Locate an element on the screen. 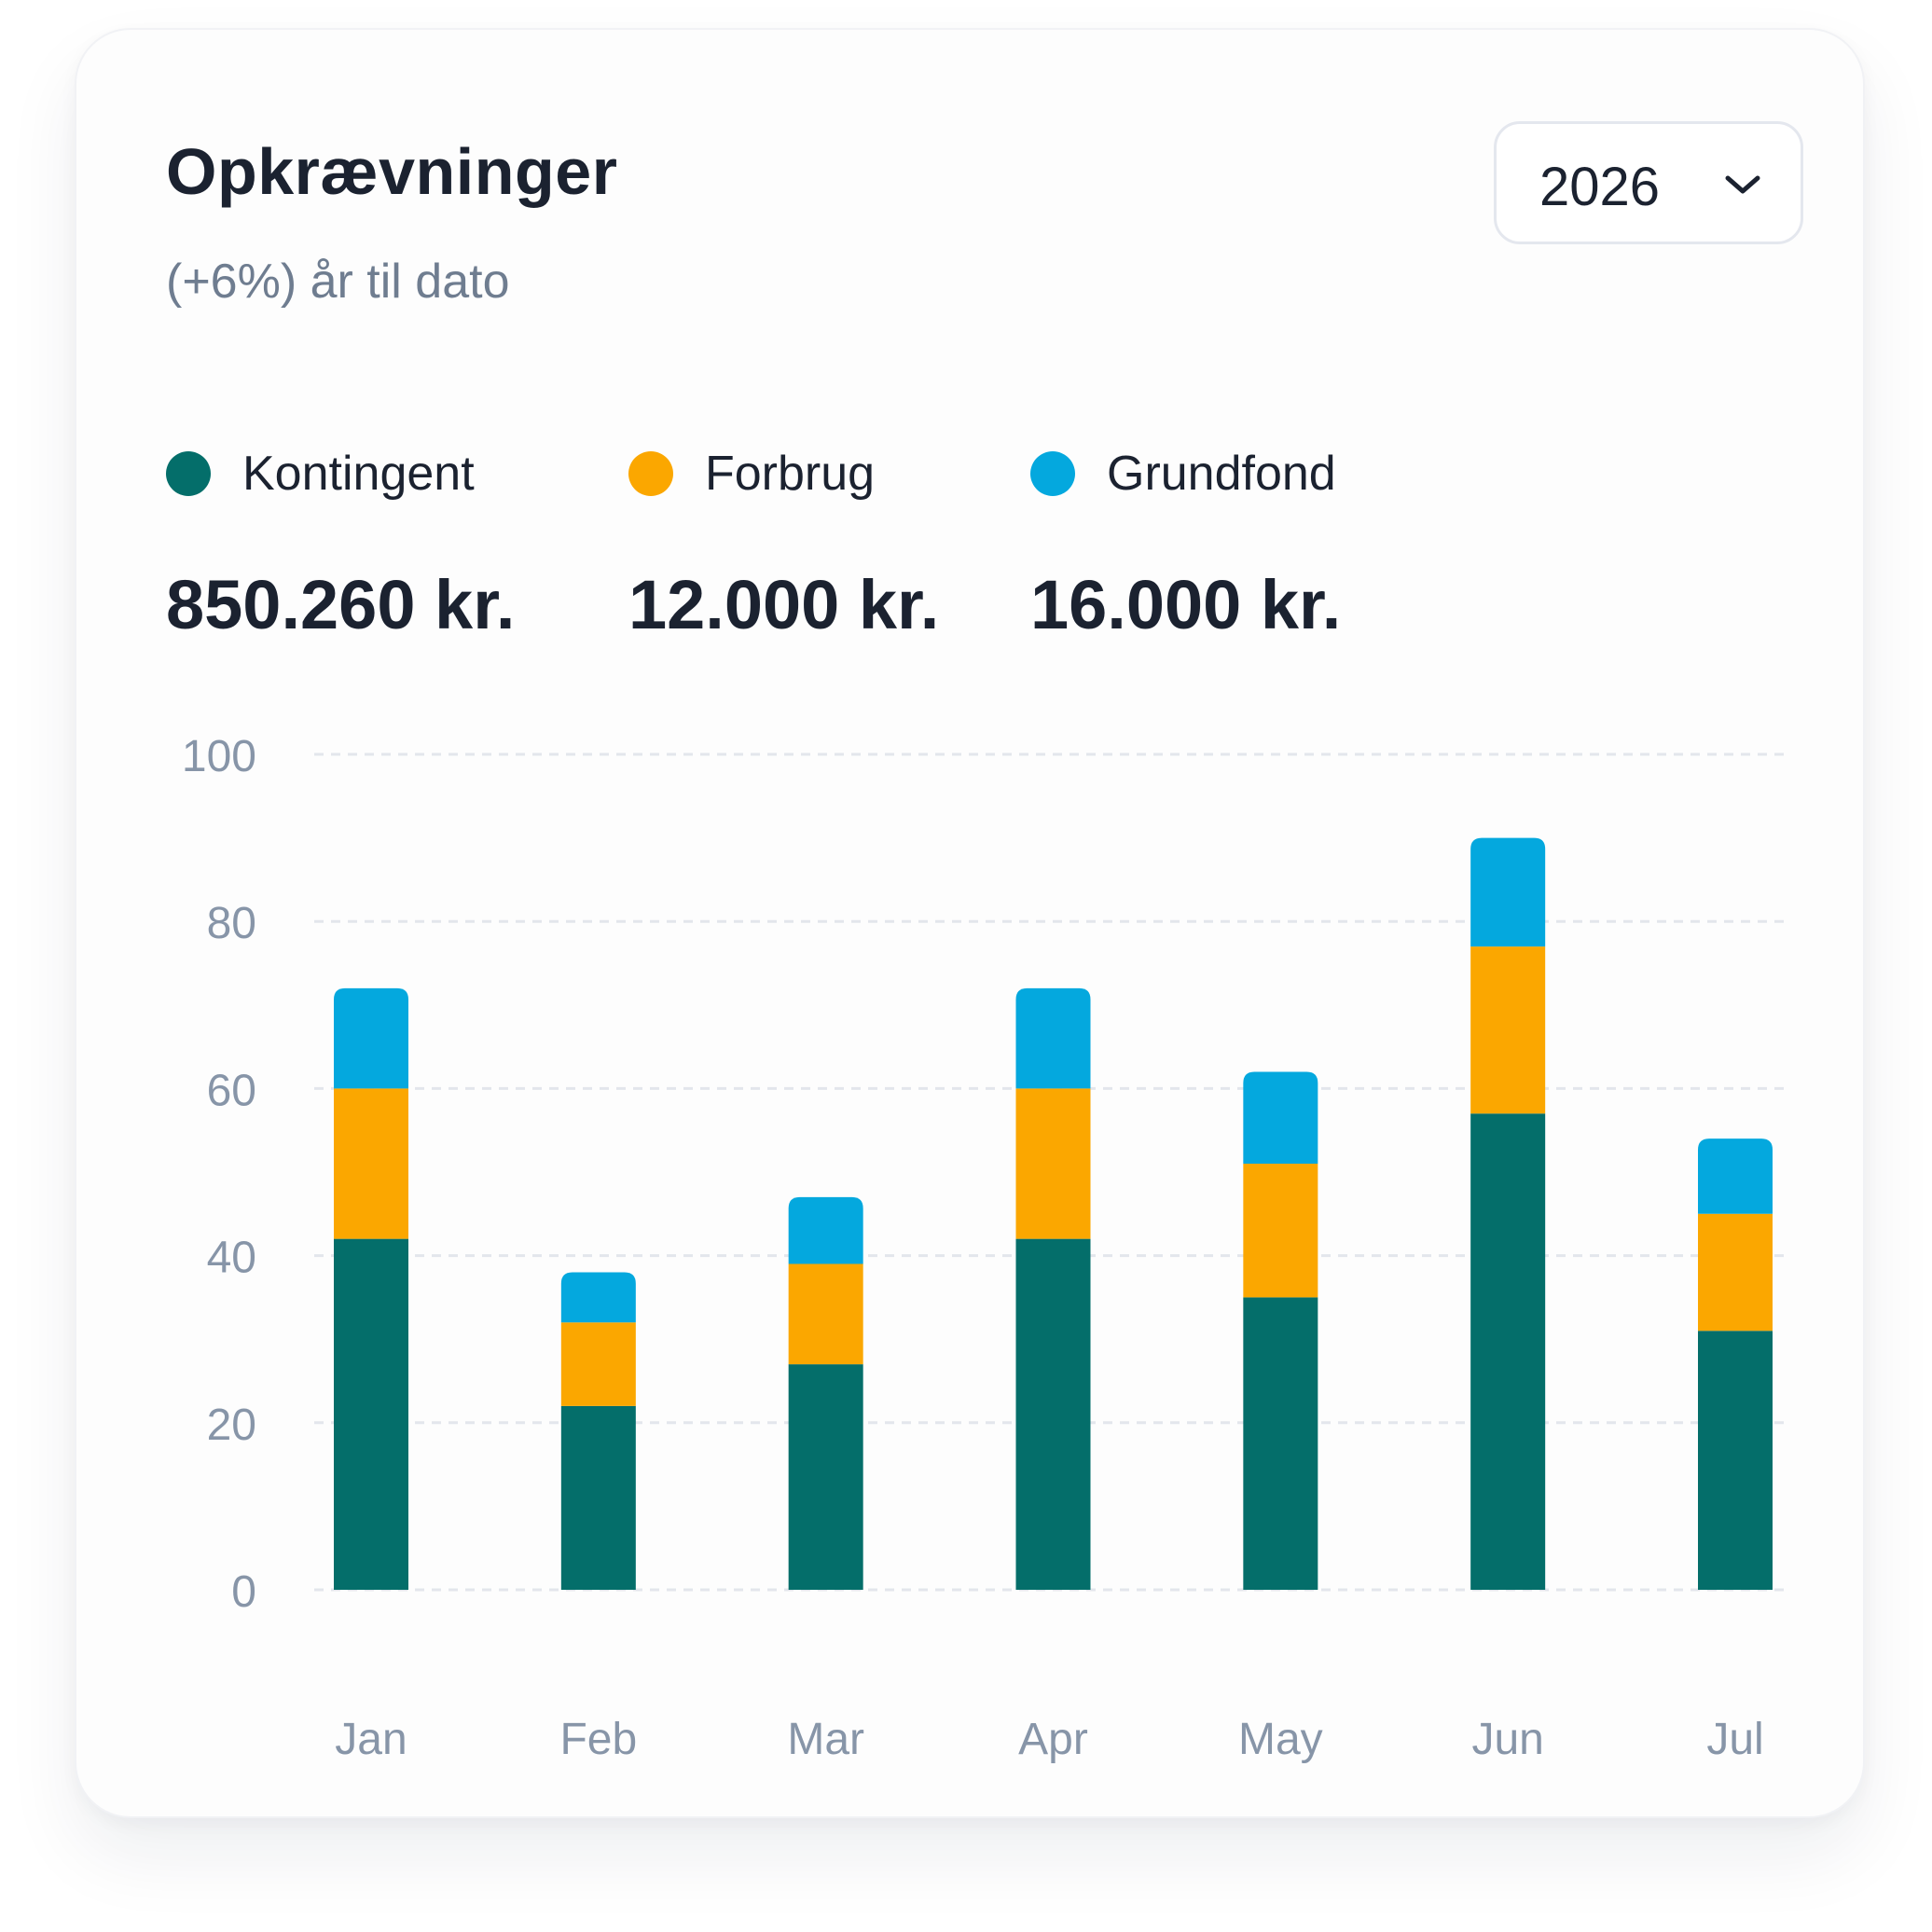 The height and width of the screenshot is (1932, 1932). card-title: Opkrævninger is located at coordinates (392, 171).